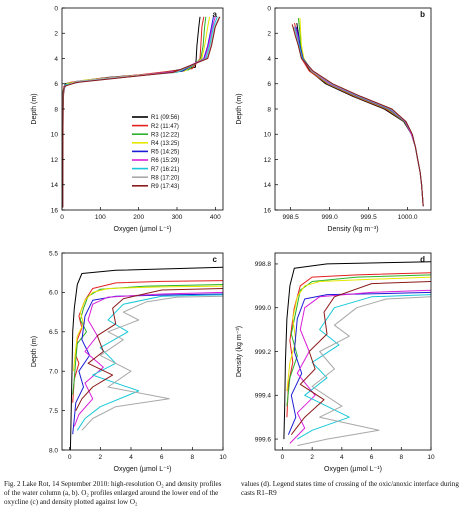 The width and height of the screenshot is (463, 516). What do you see at coordinates (431, 457) in the screenshot?
I see `x-tick-label: 10` at bounding box center [431, 457].